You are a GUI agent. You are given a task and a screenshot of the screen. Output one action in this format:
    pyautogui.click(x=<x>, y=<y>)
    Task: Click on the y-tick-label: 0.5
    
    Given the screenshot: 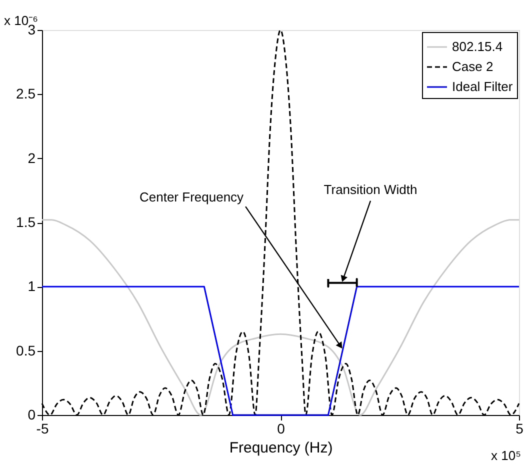 What is the action you would take?
    pyautogui.click(x=26, y=350)
    